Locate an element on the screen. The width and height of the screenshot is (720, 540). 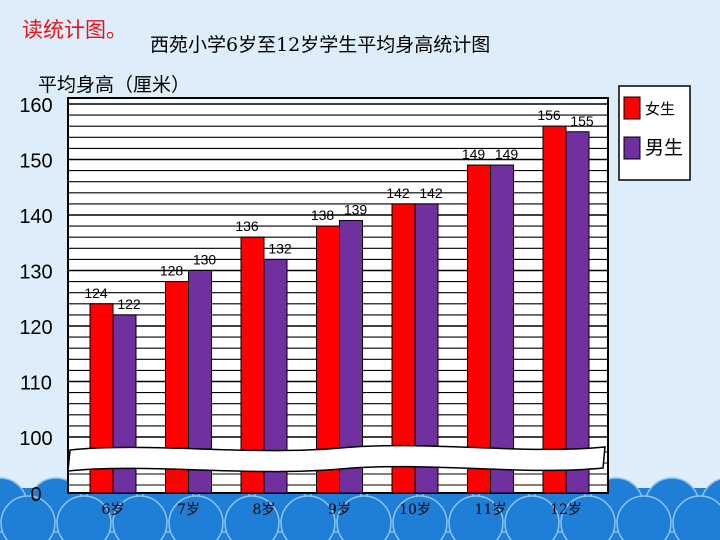
y-tick-label: 130 is located at coordinates (35, 273).